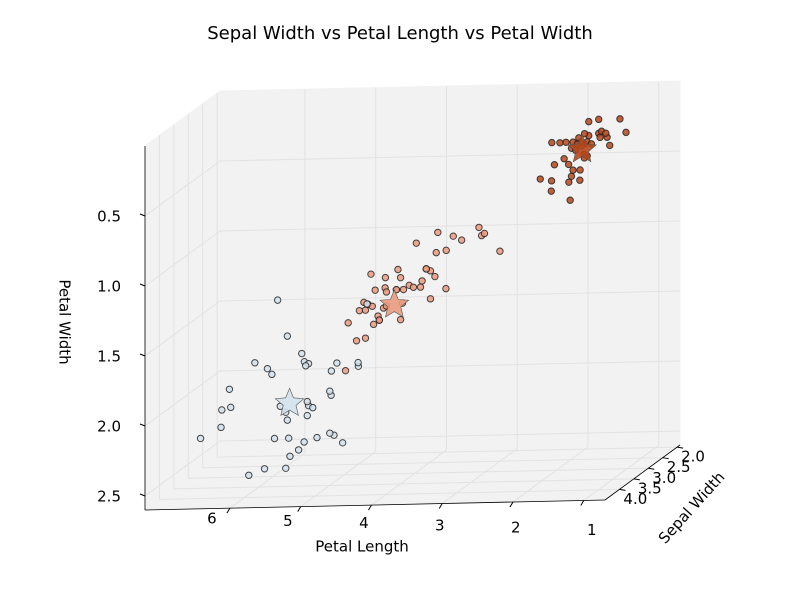  Describe the element at coordinates (289, 402) in the screenshot. I see `cluster-center` at that location.